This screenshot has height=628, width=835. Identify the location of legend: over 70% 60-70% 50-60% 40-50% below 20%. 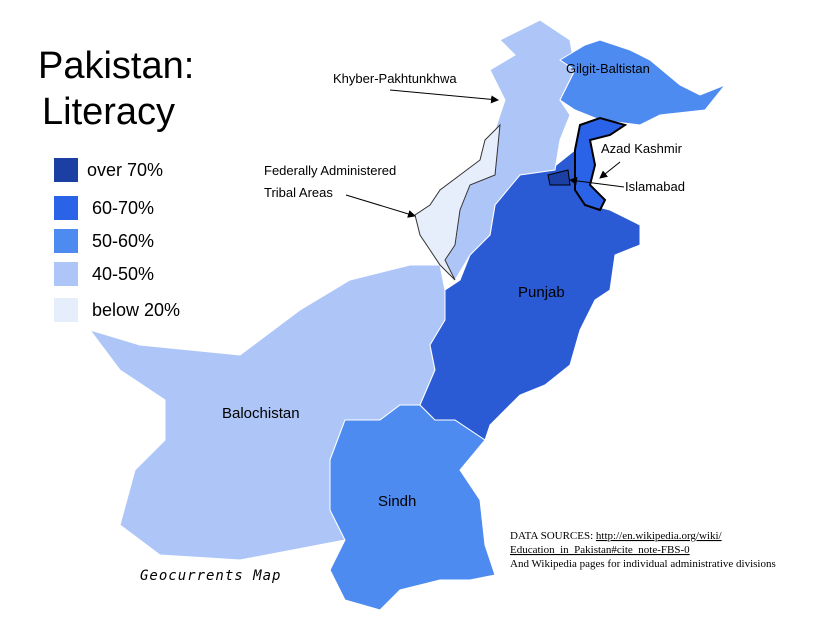
(117, 240).